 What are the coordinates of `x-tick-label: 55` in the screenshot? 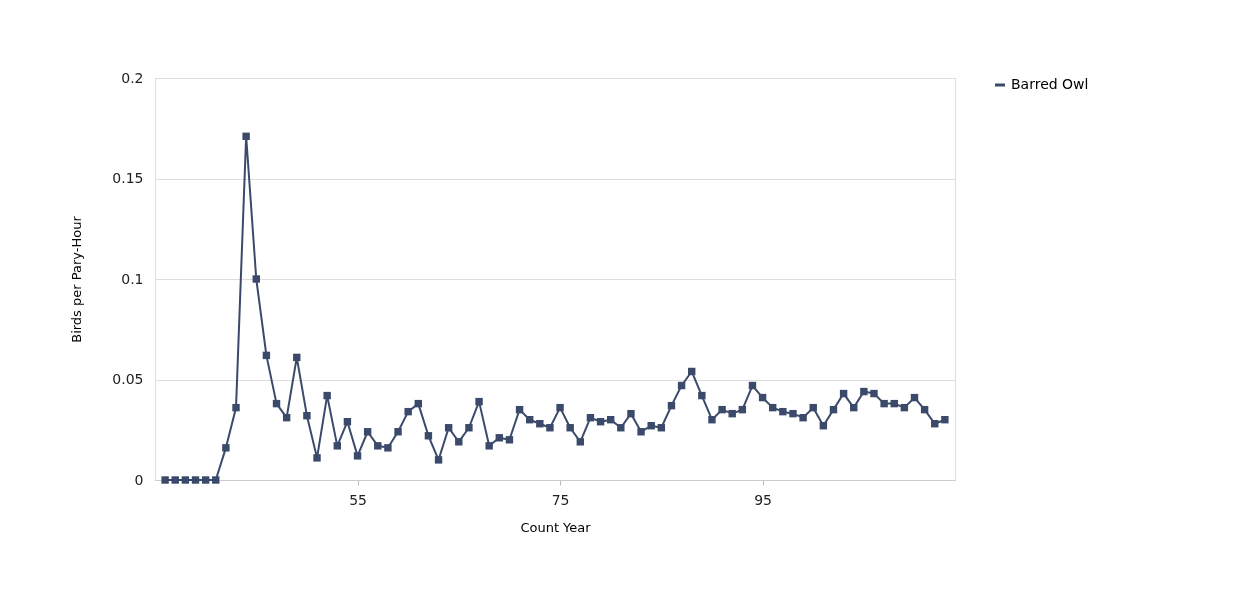 It's located at (358, 499).